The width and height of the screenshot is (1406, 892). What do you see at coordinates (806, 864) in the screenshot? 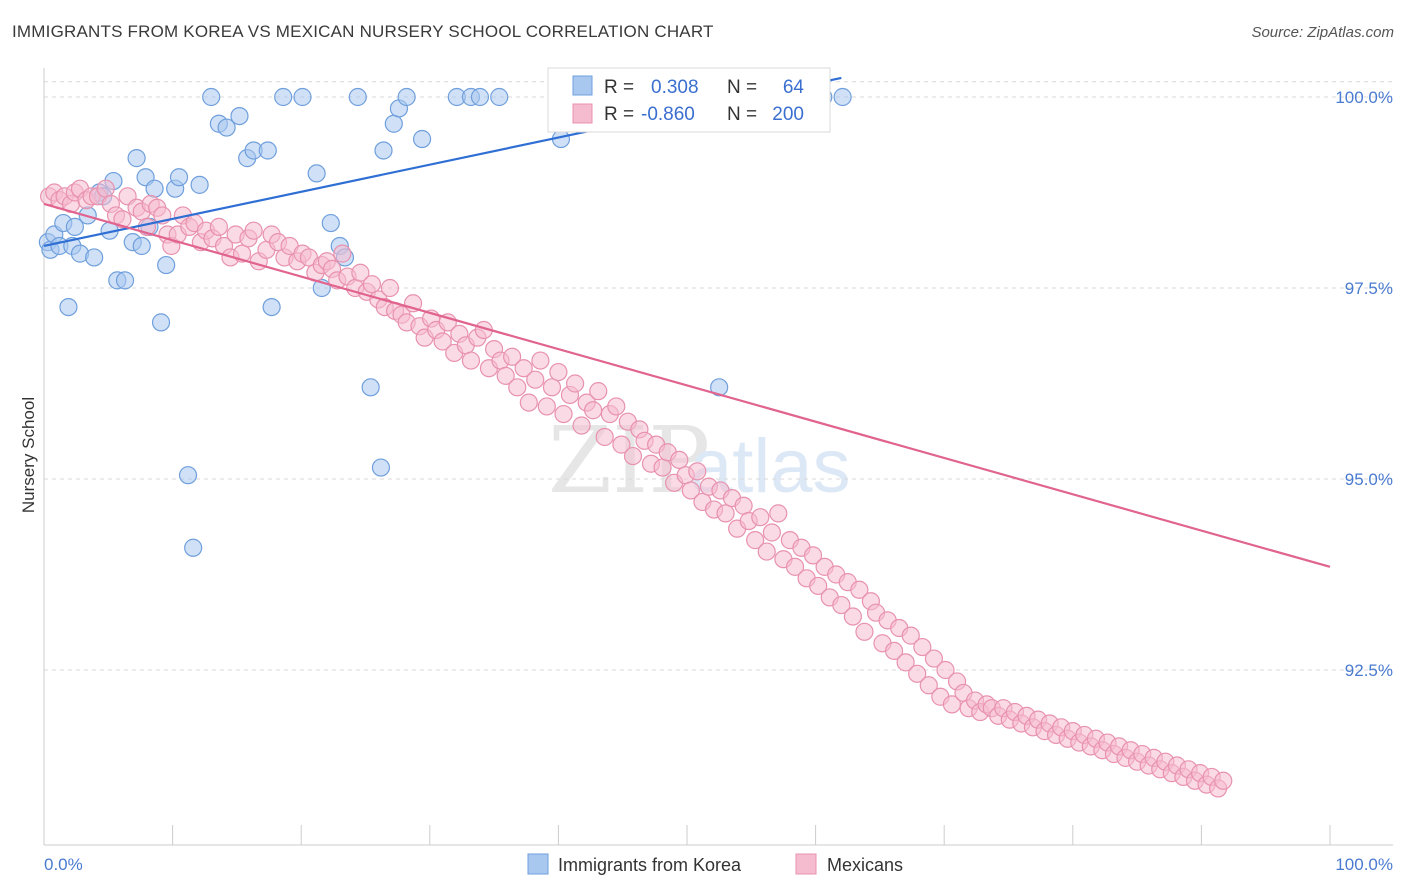
I see `legend-mex-swatch` at bounding box center [806, 864].